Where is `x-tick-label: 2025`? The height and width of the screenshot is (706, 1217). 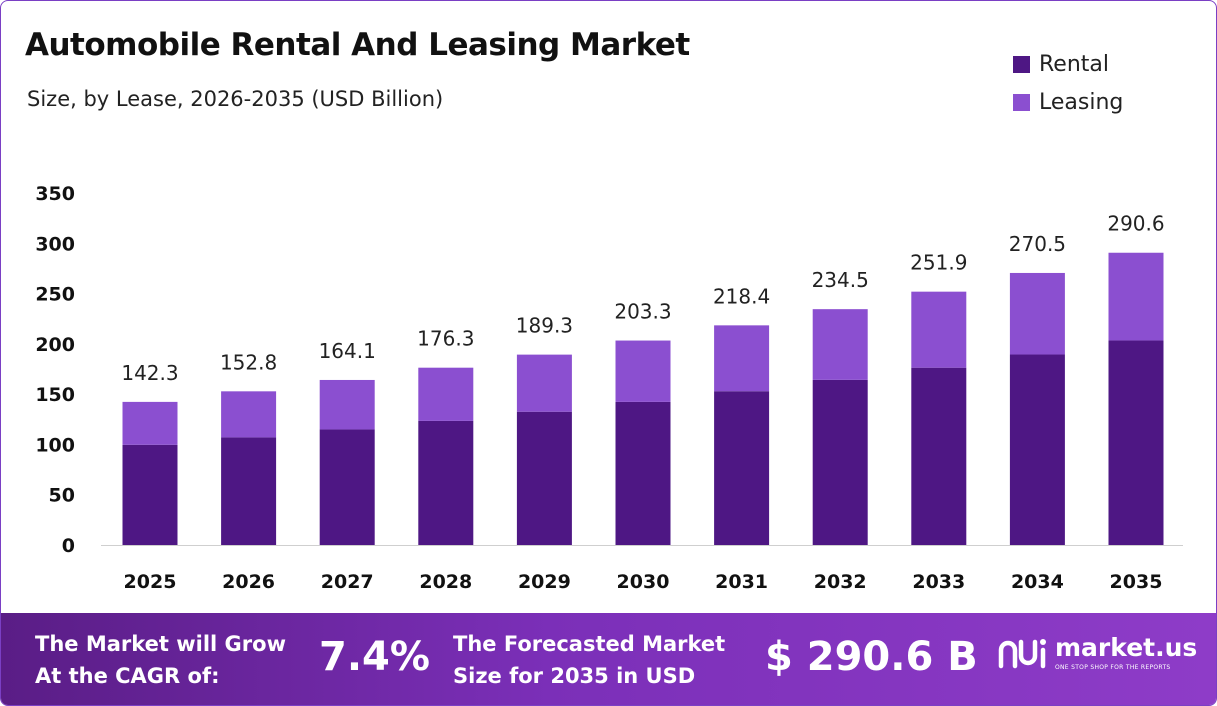
x-tick-label: 2025 is located at coordinates (150, 582).